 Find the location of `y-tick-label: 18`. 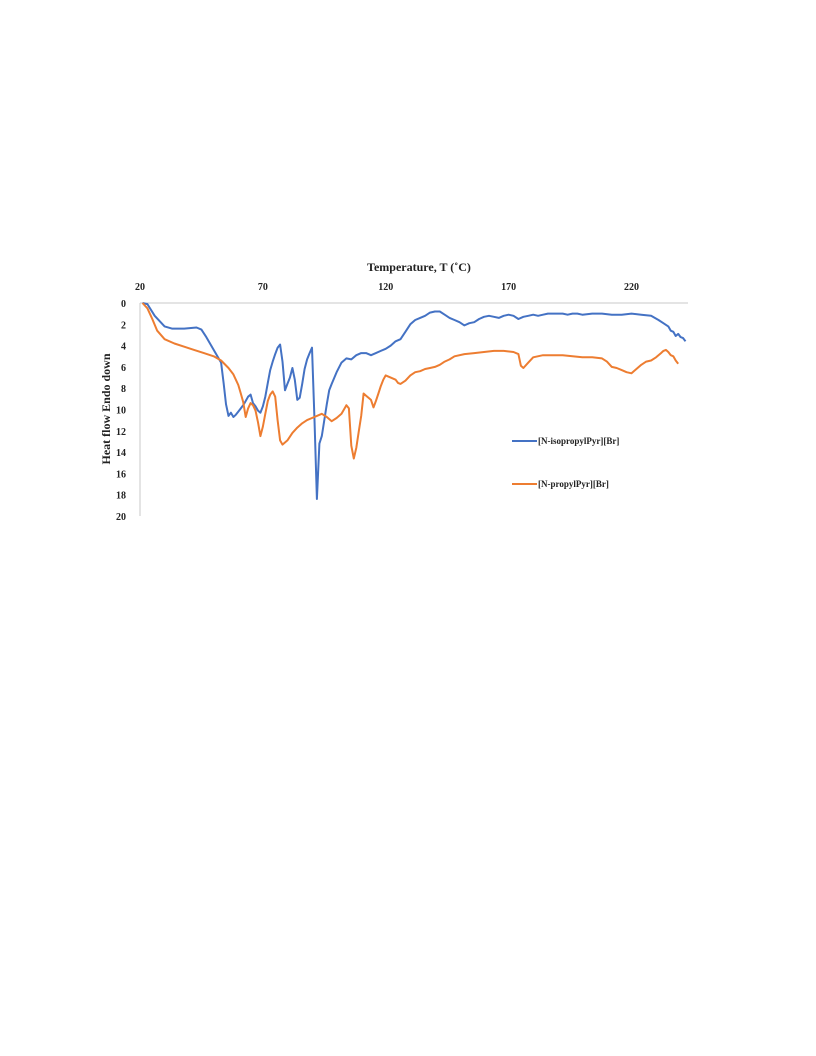

y-tick-label: 18 is located at coordinates (121, 496).